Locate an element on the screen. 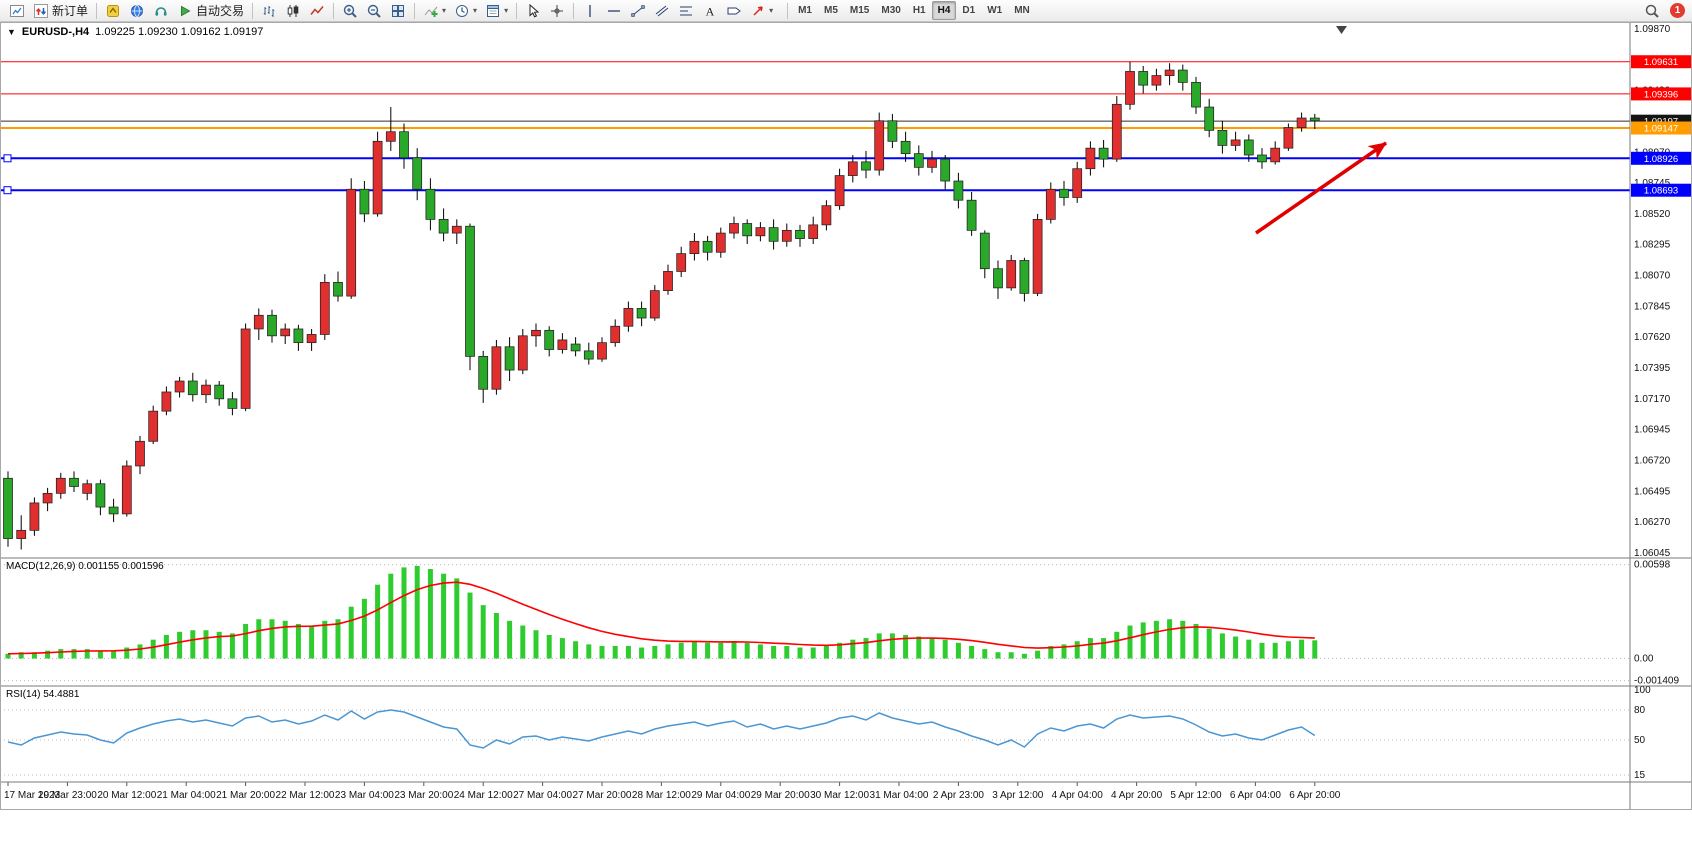 The height and width of the screenshot is (847, 1692). timeframe-w1: W1 is located at coordinates (995, 10).